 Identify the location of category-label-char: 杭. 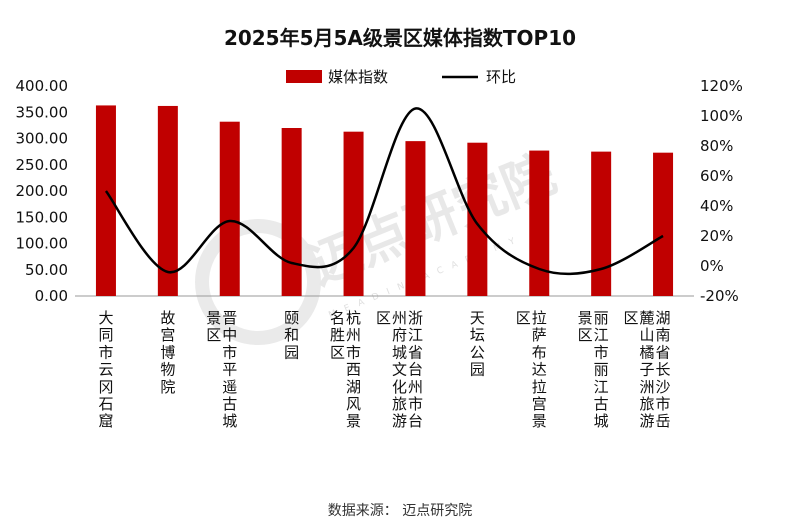
(353, 318).